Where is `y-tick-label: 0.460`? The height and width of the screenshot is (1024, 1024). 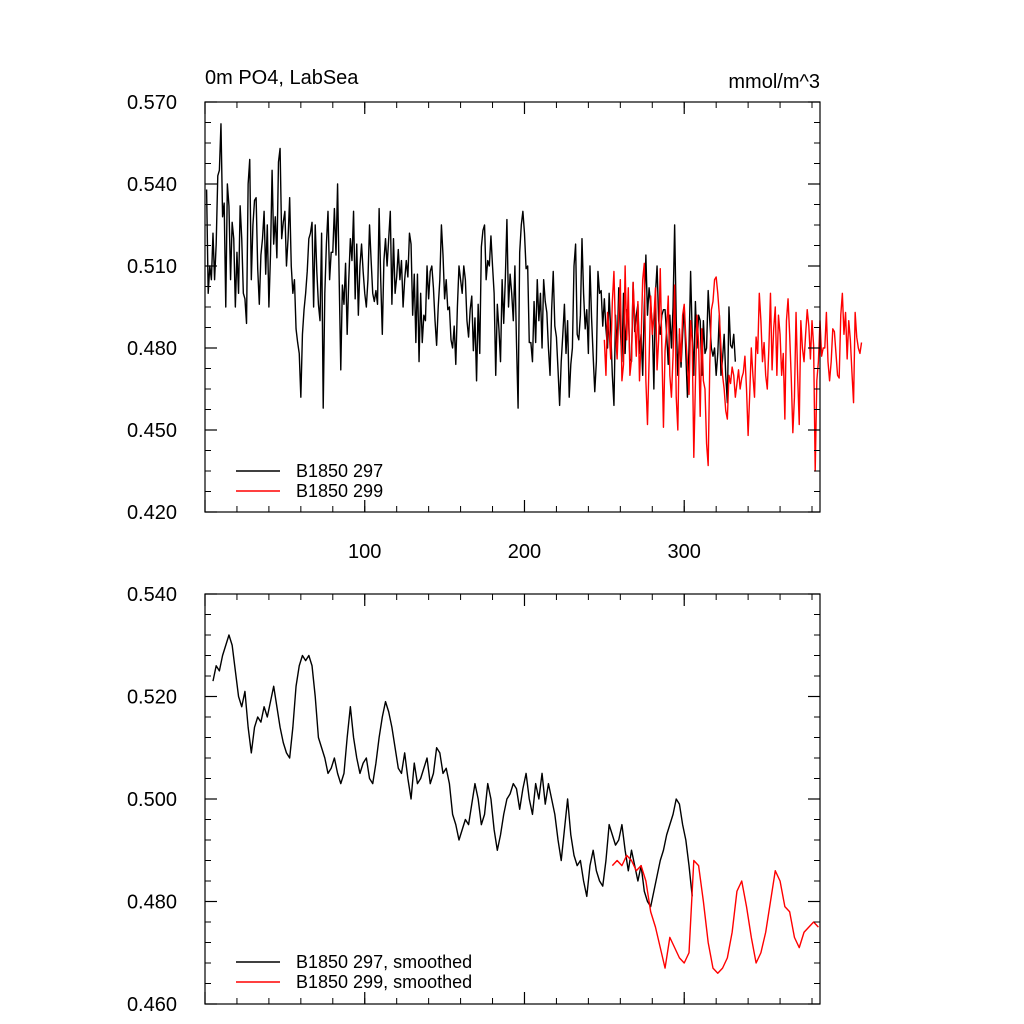
y-tick-label: 0.460 is located at coordinates (152, 1005).